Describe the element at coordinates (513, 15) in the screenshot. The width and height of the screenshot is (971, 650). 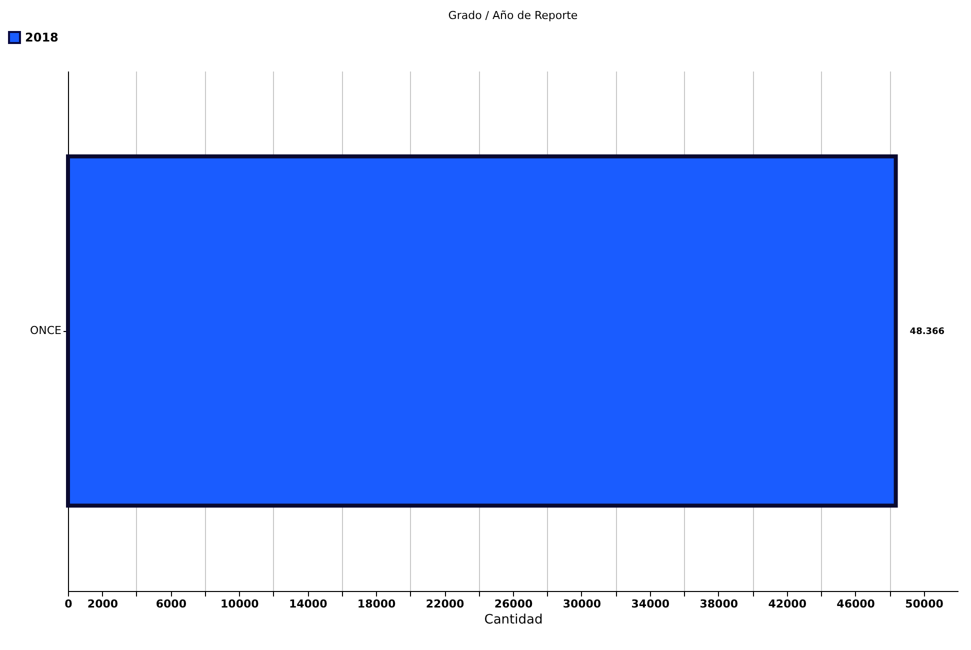
I see `chart-title: Grado / Año de Reporte` at that location.